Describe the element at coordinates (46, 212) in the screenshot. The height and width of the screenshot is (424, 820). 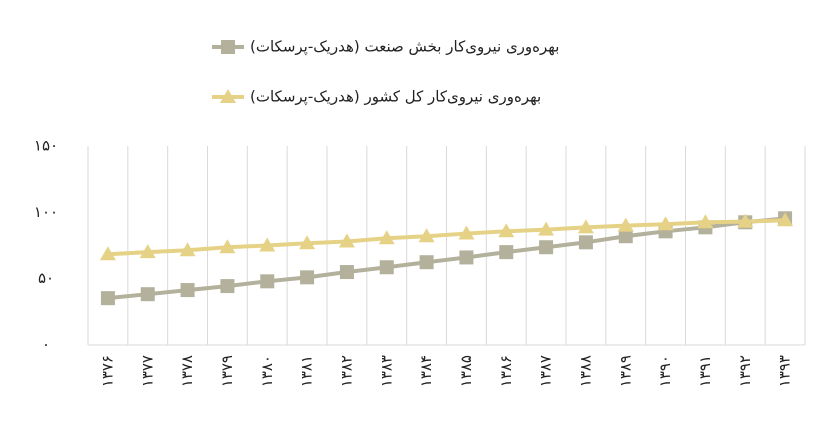
I see `y-tick-label: ۱۰۰` at that location.